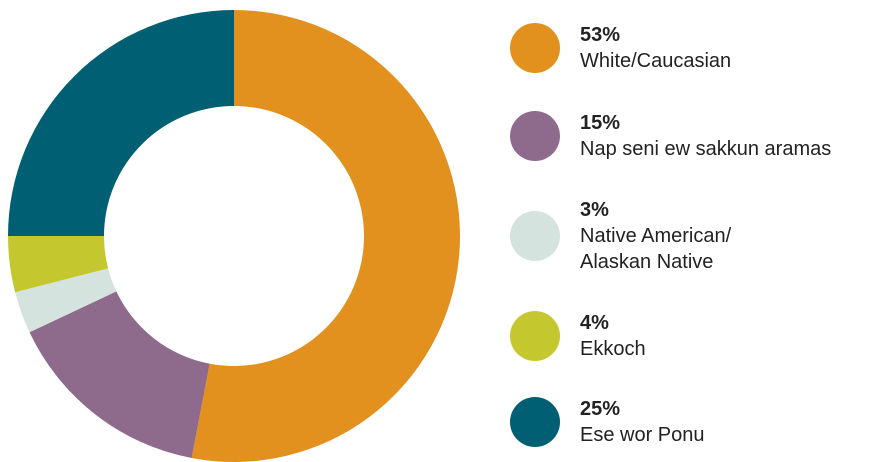 The image size is (870, 462). Describe the element at coordinates (642, 435) in the screenshot. I see `legend-label: Ese wor Ponu` at that location.